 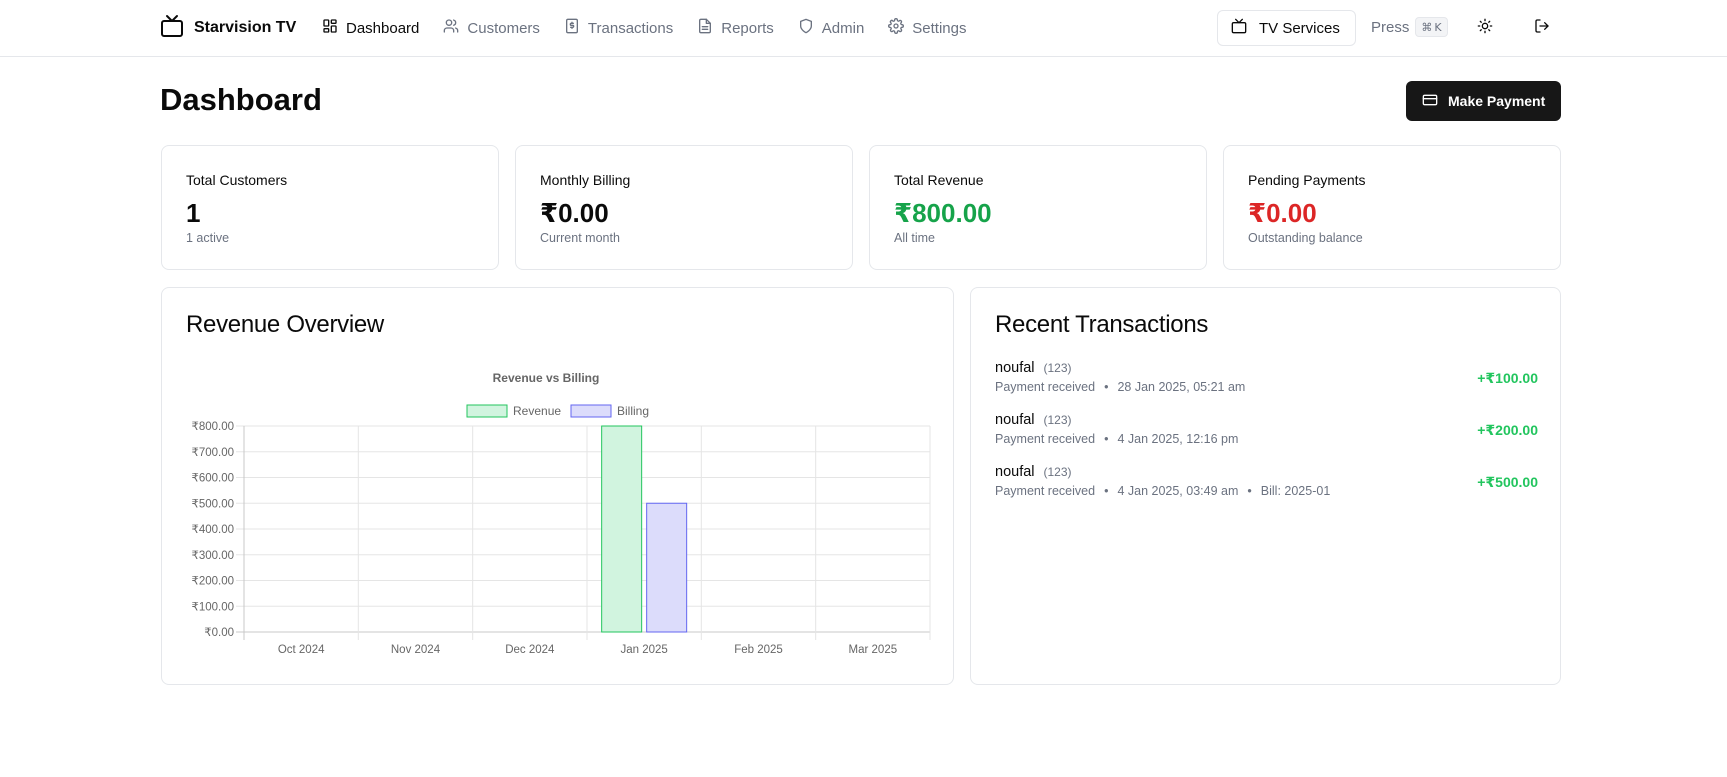 What do you see at coordinates (301, 650) in the screenshot?
I see `x-tick-label: Oct 2024` at bounding box center [301, 650].